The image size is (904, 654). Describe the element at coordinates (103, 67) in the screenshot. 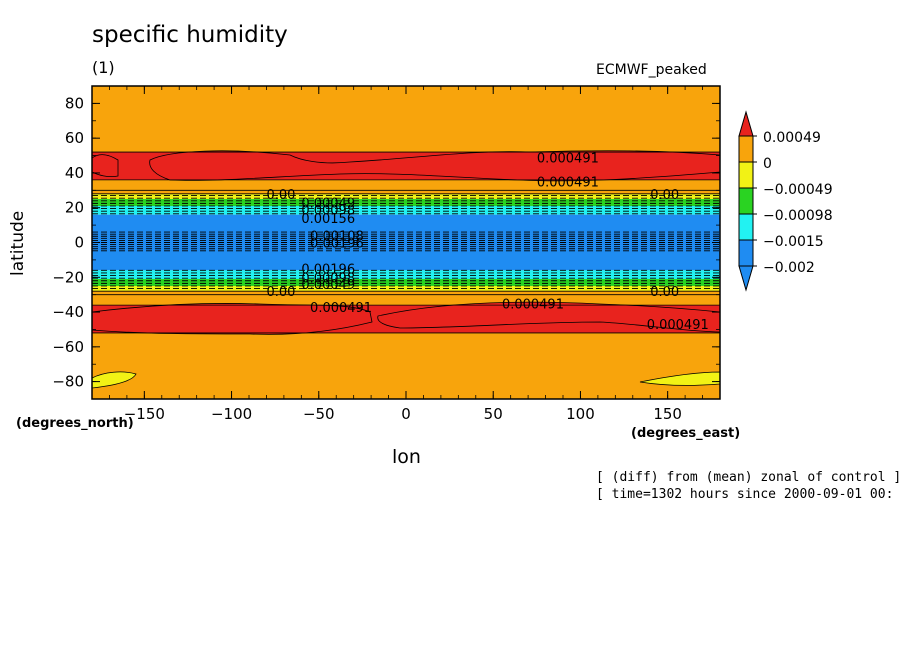

I see `chart-unit-label: (1)` at that location.